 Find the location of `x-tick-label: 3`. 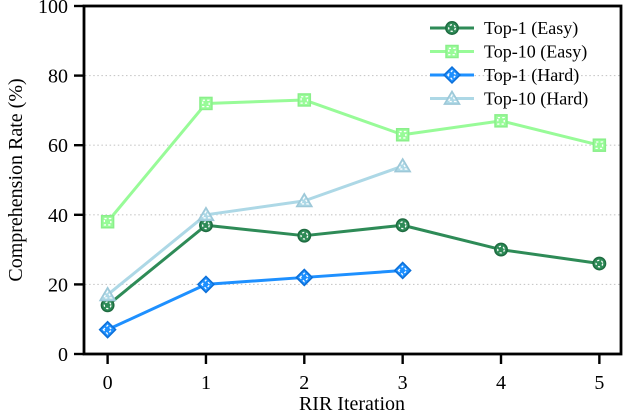

x-tick-label: 3 is located at coordinates (403, 383).